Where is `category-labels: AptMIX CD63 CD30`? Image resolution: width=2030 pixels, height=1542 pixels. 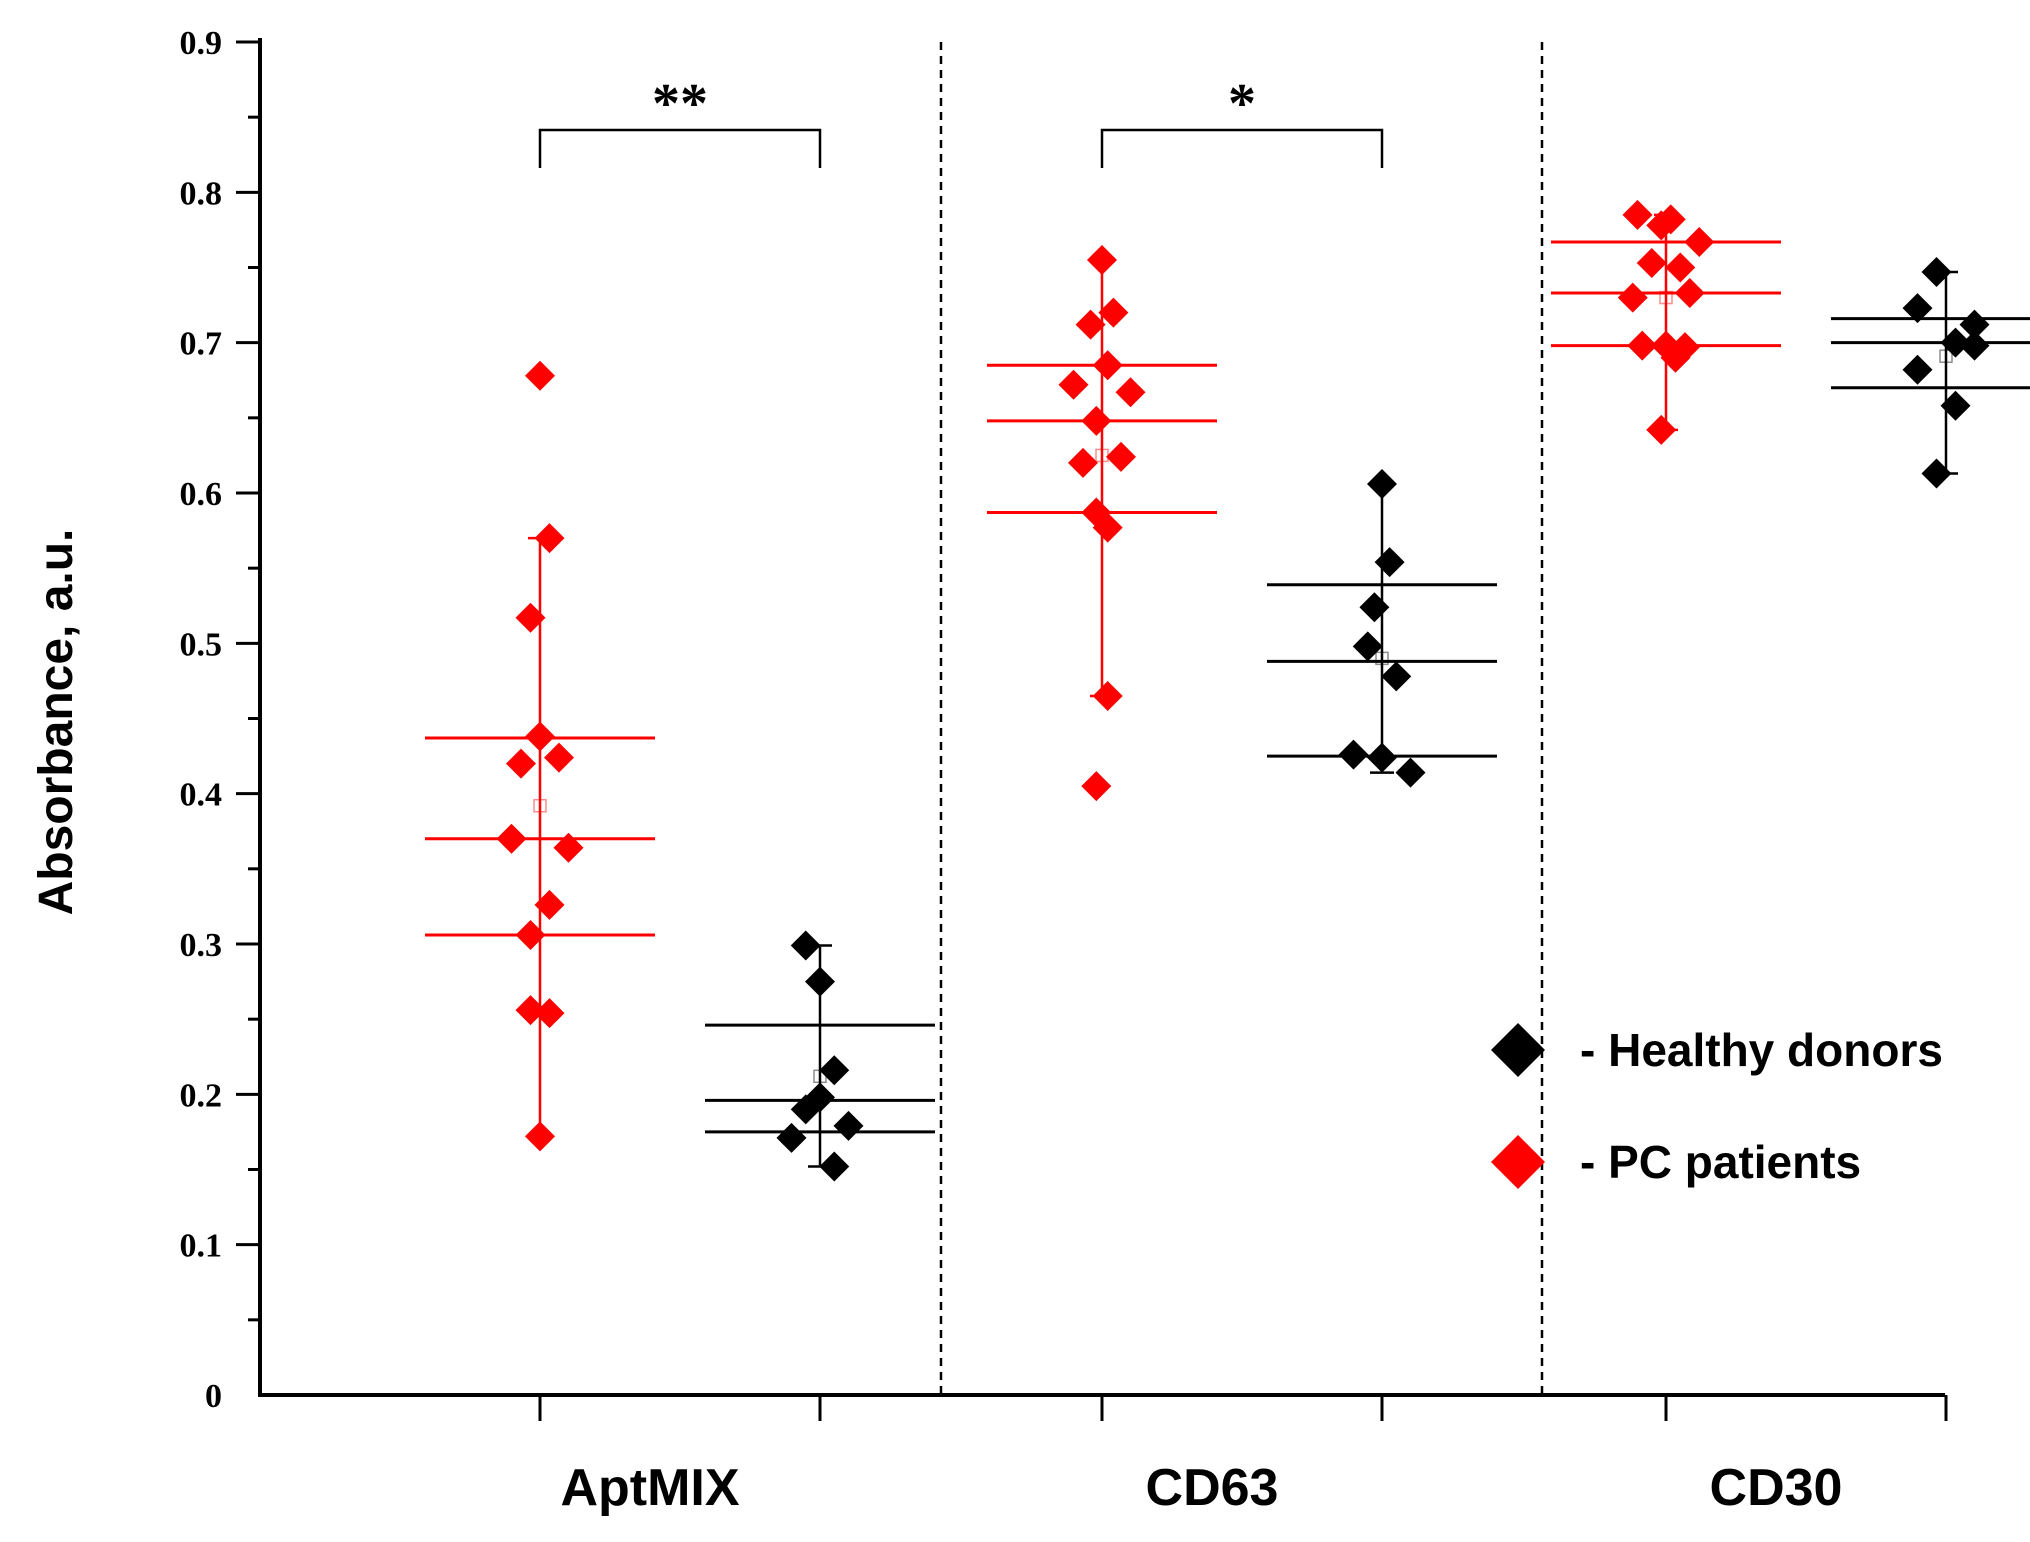 category-labels: AptMIX CD63 CD30 is located at coordinates (1201, 1488).